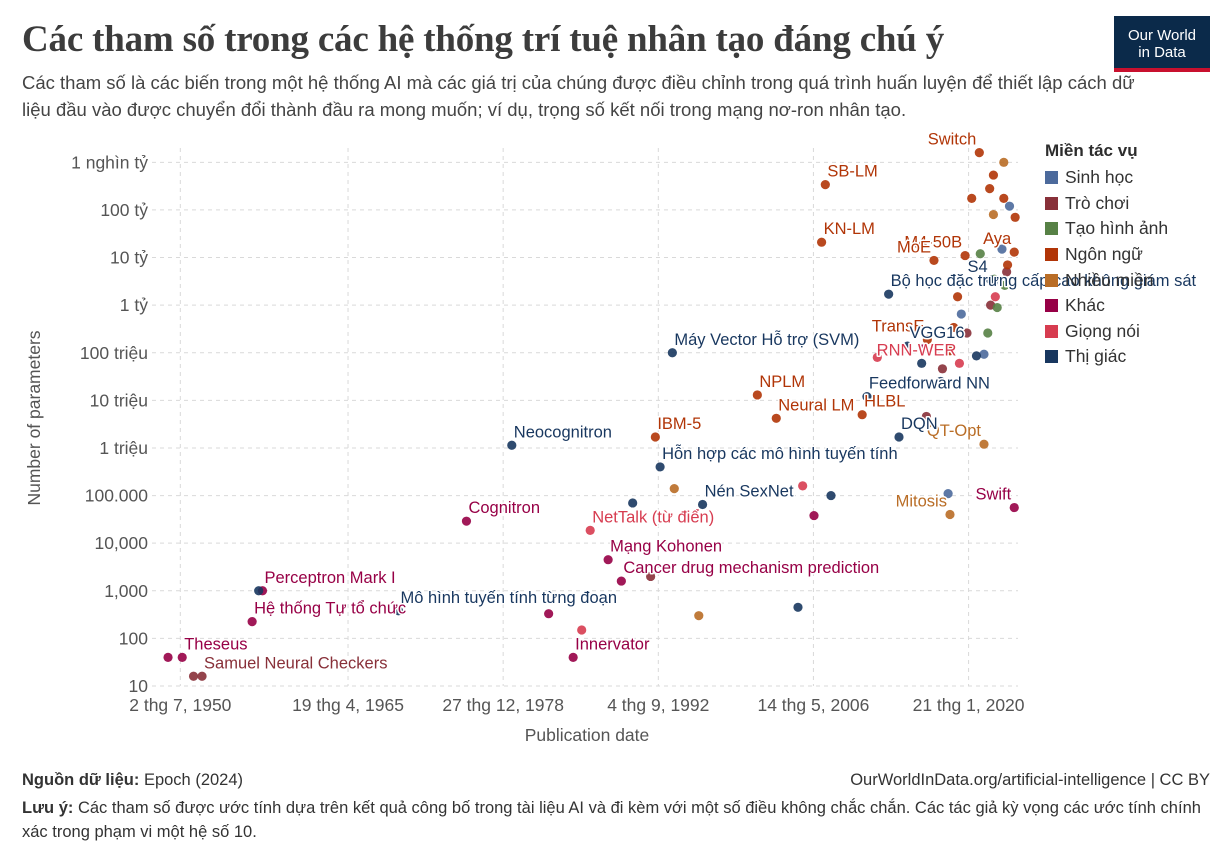 Image resolution: width=1232 pixels, height=864 pixels. Describe the element at coordinates (193, 780) in the screenshot. I see `source-text: Epoch (2024)` at that location.